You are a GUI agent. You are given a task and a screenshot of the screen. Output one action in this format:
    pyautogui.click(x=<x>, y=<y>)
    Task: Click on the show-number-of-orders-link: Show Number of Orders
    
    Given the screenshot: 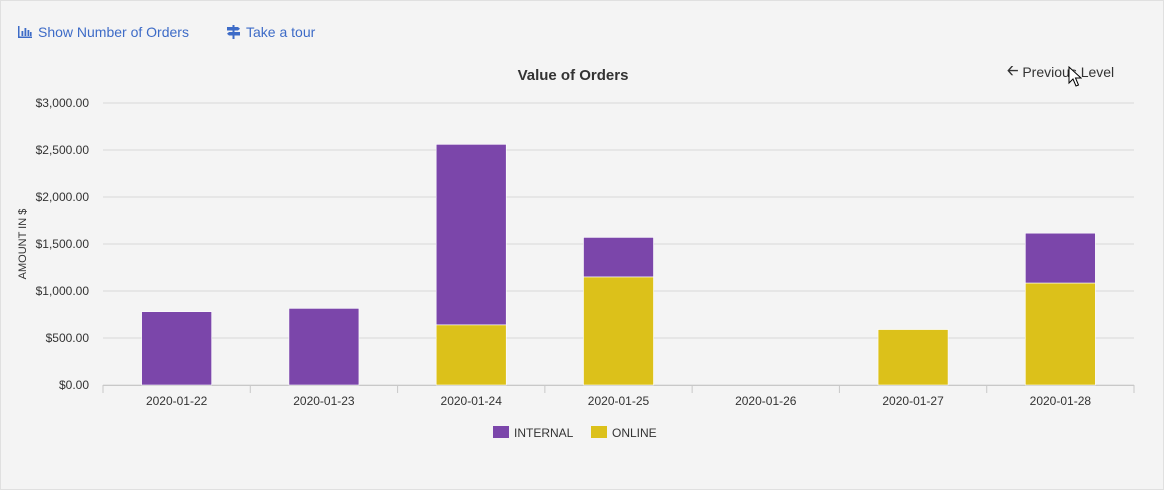 What is the action you would take?
    pyautogui.click(x=103, y=32)
    